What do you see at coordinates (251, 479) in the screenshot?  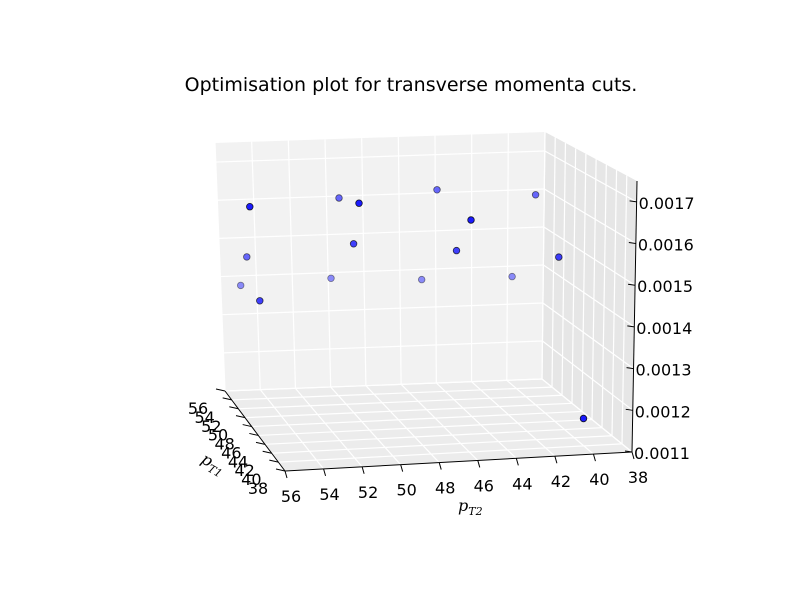 I see `x-tick-label: 40` at bounding box center [251, 479].